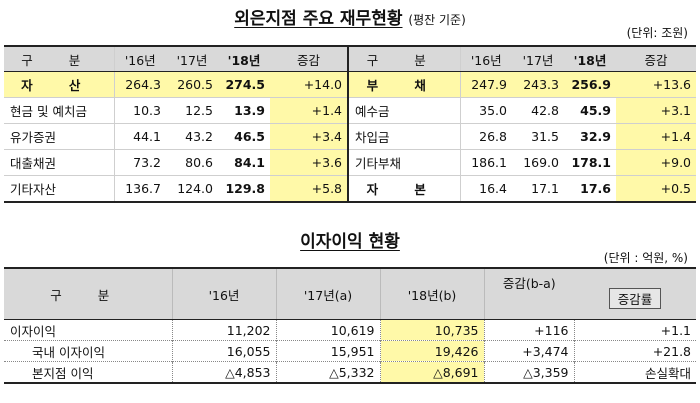 This screenshot has height=403, width=700. I want to click on row-label: 자 산, so click(59, 84).